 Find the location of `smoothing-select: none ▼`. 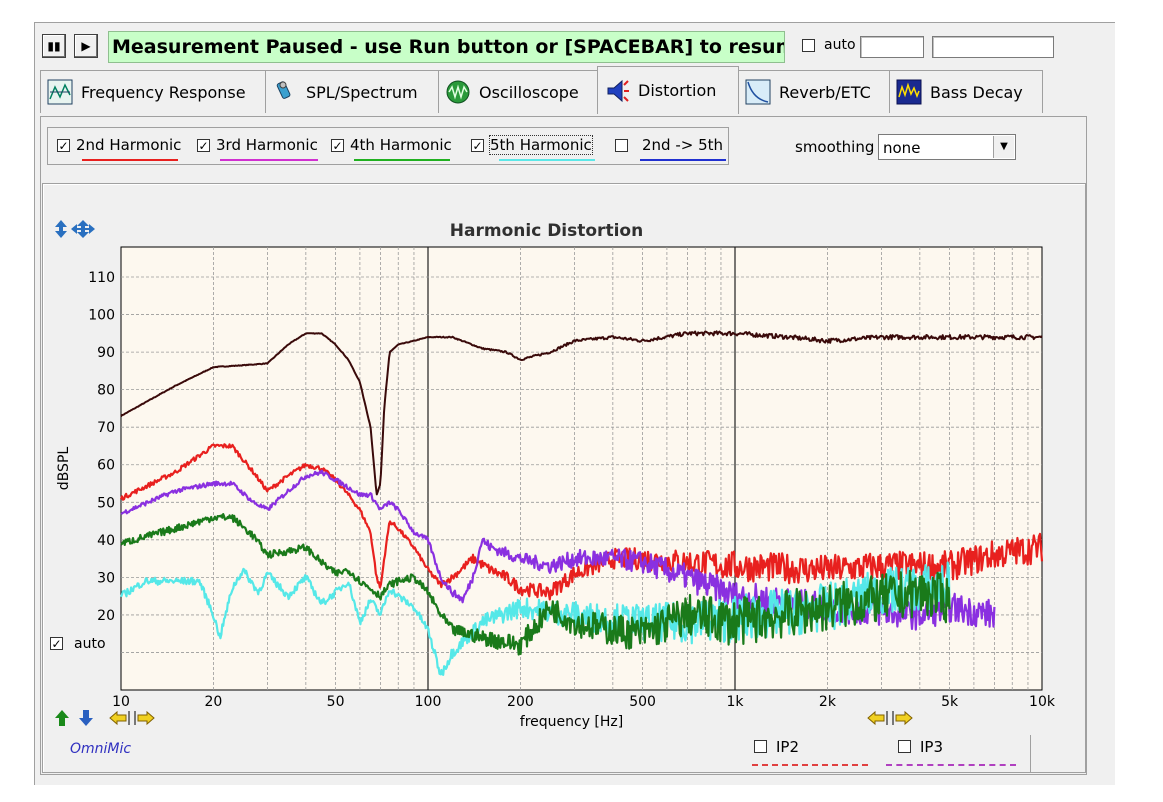

smoothing-select: none ▼ is located at coordinates (947, 147).